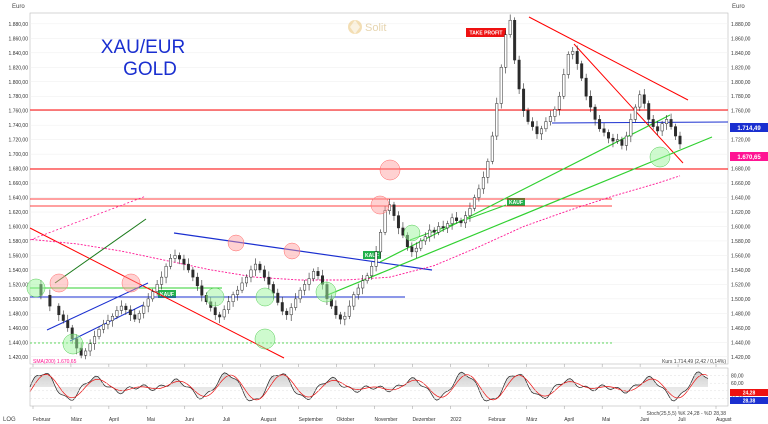  What do you see at coordinates (741, 285) in the screenshot?
I see `y-tick-label: 1.520,00` at bounding box center [741, 285].